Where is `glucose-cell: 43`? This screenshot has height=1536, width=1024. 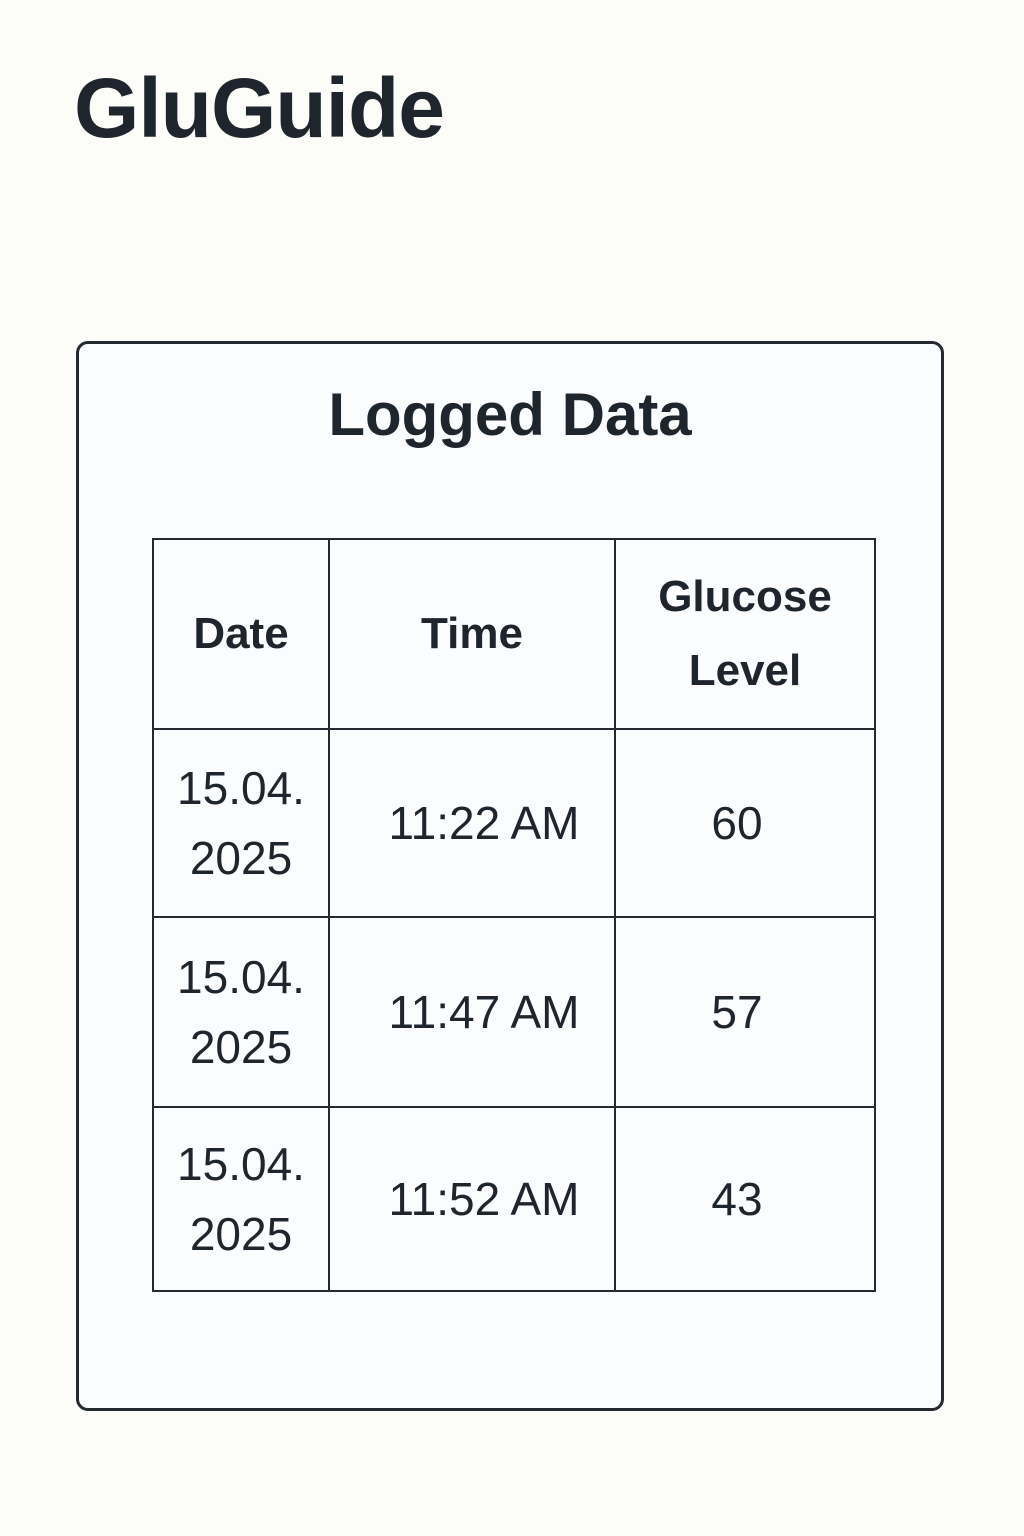 glucose-cell: 43 is located at coordinates (745, 1199).